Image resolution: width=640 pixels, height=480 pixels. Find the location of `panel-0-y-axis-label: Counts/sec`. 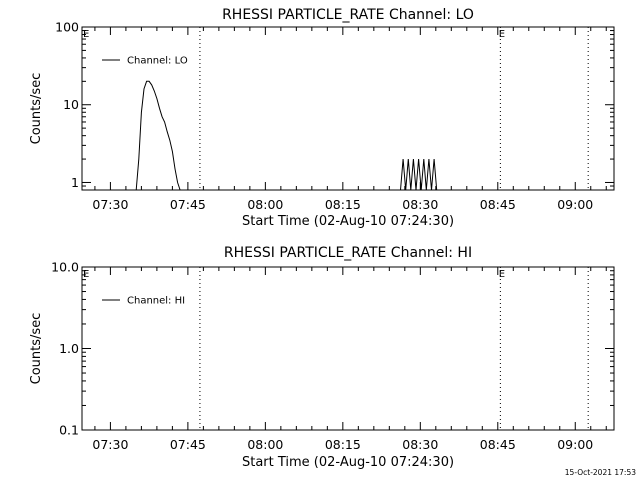

panel-0-y-axis-label: Counts/sec is located at coordinates (36, 109).